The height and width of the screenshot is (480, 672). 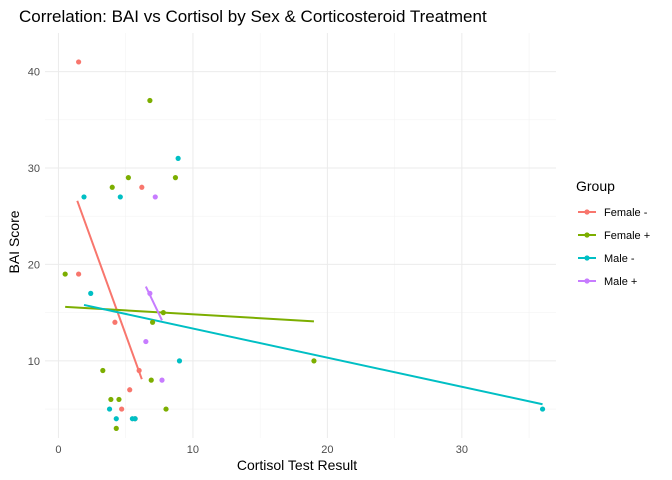 I want to click on y-axis-tick-labels: 10 20 30 40, so click(x=34, y=217).